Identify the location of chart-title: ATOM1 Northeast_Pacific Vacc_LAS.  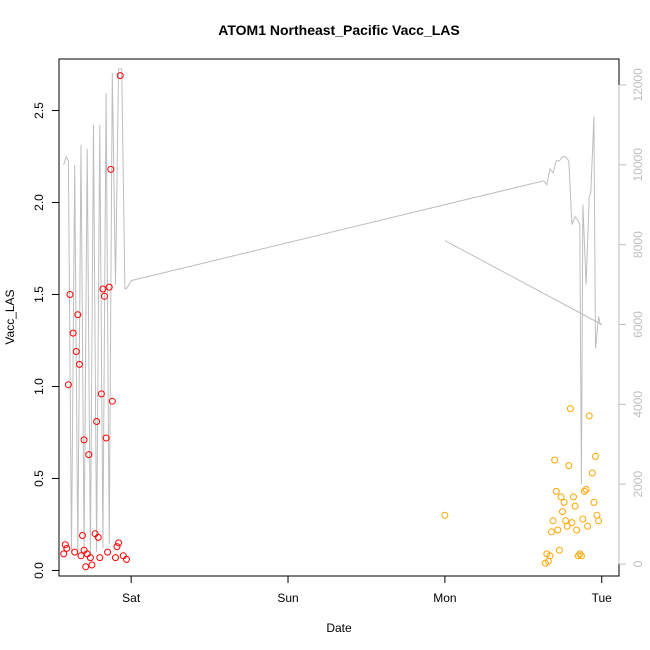
(338, 30).